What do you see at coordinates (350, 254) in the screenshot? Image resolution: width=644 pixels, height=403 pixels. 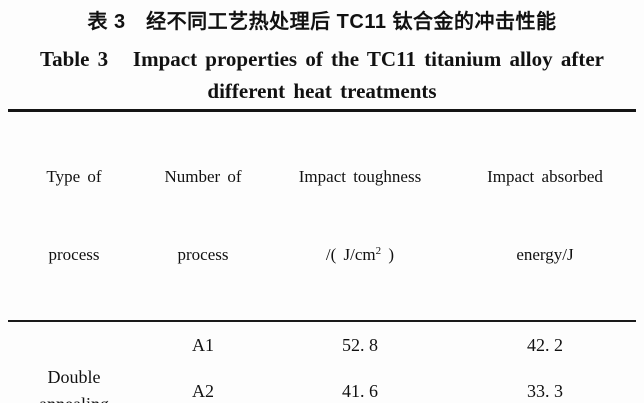 I see `unit-prefix: /( J/cm` at bounding box center [350, 254].